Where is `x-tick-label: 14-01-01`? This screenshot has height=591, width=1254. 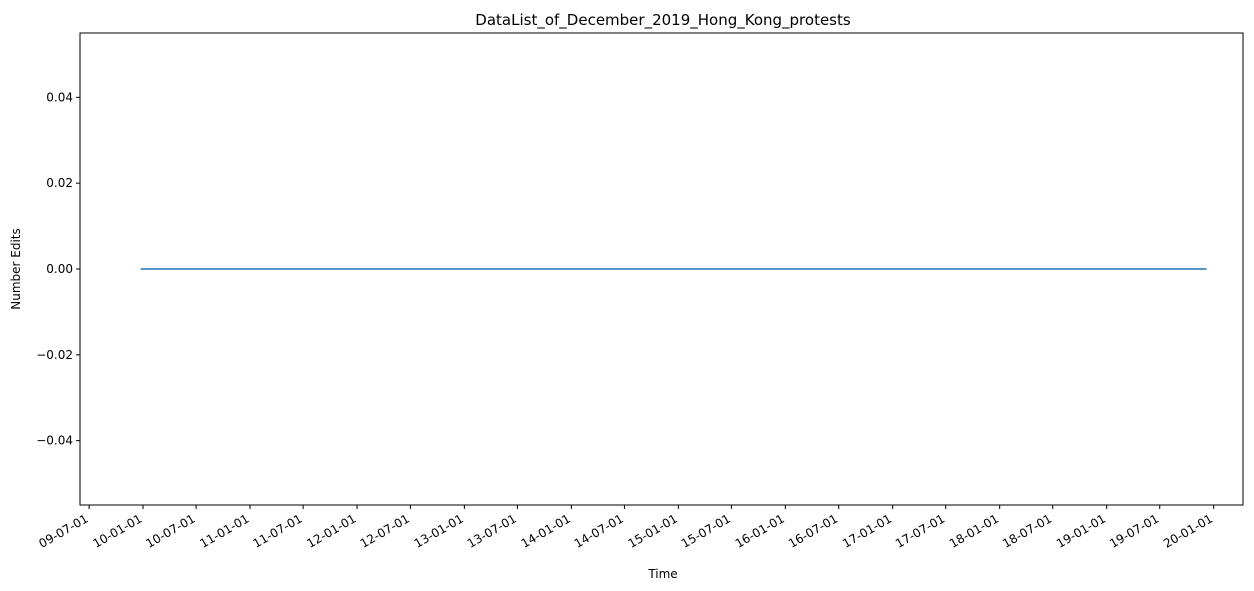 x-tick-label: 14-01-01 is located at coordinates (546, 530).